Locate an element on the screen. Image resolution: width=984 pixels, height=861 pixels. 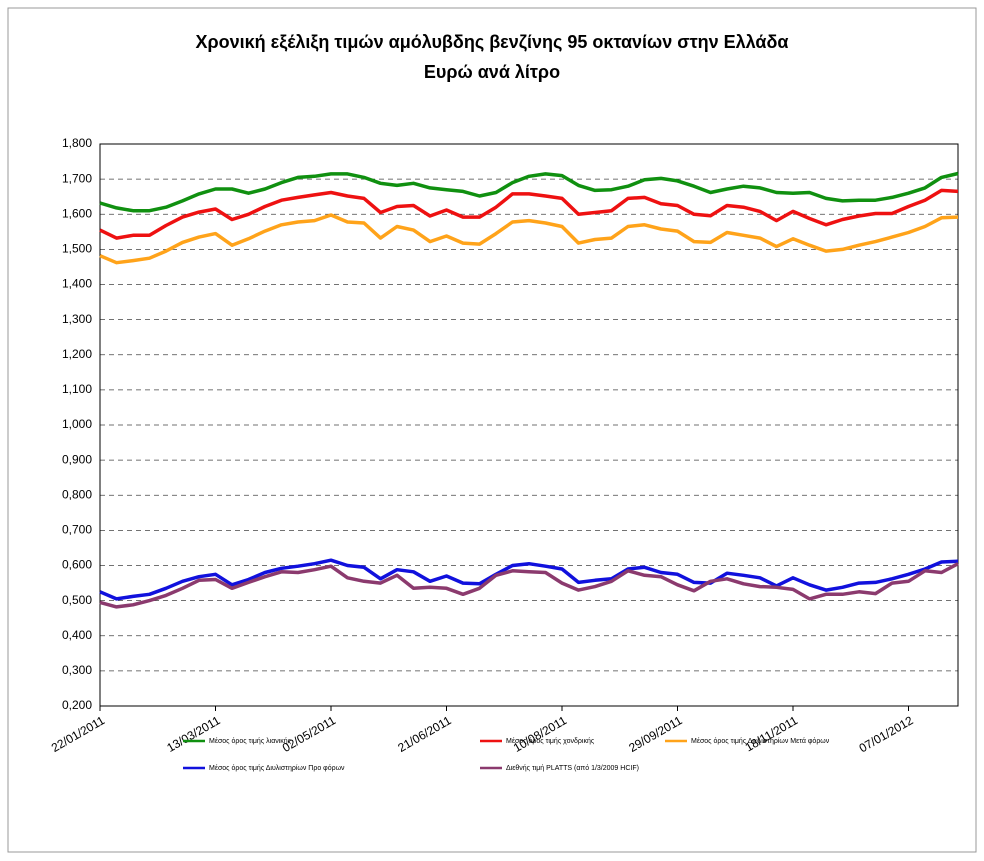
y-tick-label: 1,000 is located at coordinates (77, 424).